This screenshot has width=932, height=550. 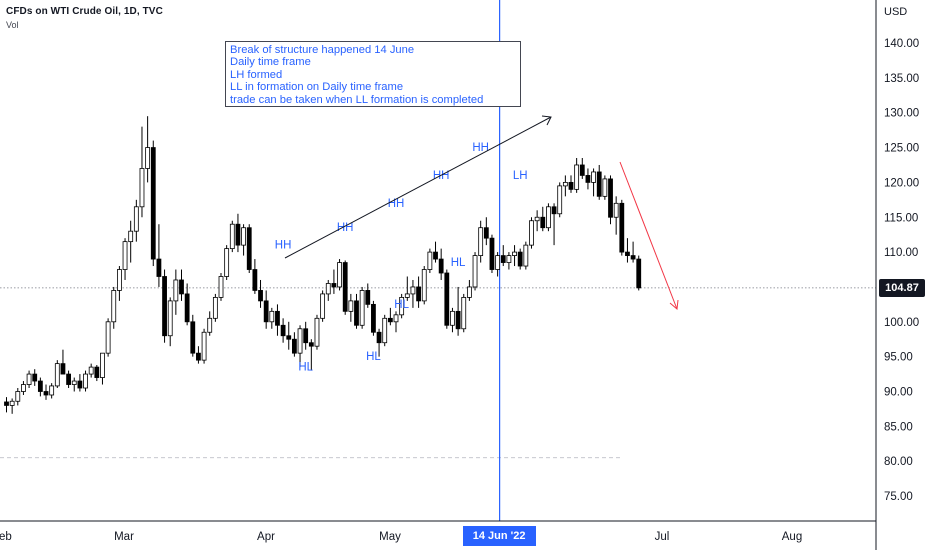 What do you see at coordinates (662, 537) in the screenshot?
I see `x-tick-label: Jul` at bounding box center [662, 537].